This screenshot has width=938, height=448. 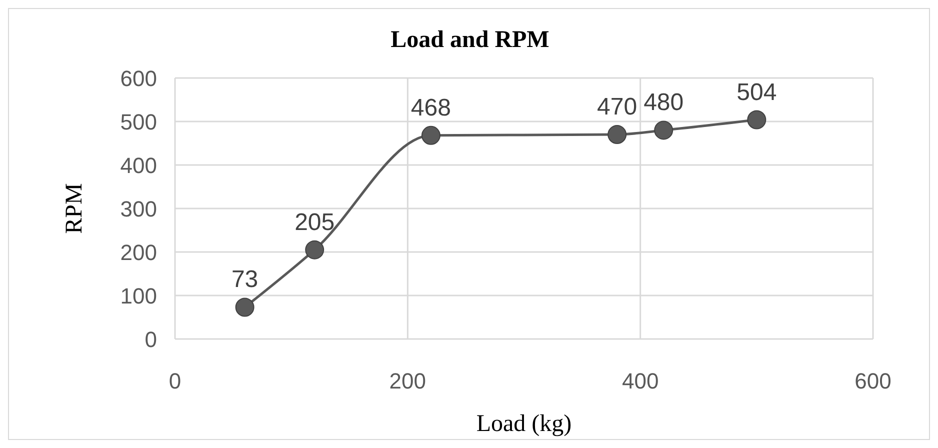 What do you see at coordinates (138, 121) in the screenshot?
I see `y-tick-label: 500` at bounding box center [138, 121].